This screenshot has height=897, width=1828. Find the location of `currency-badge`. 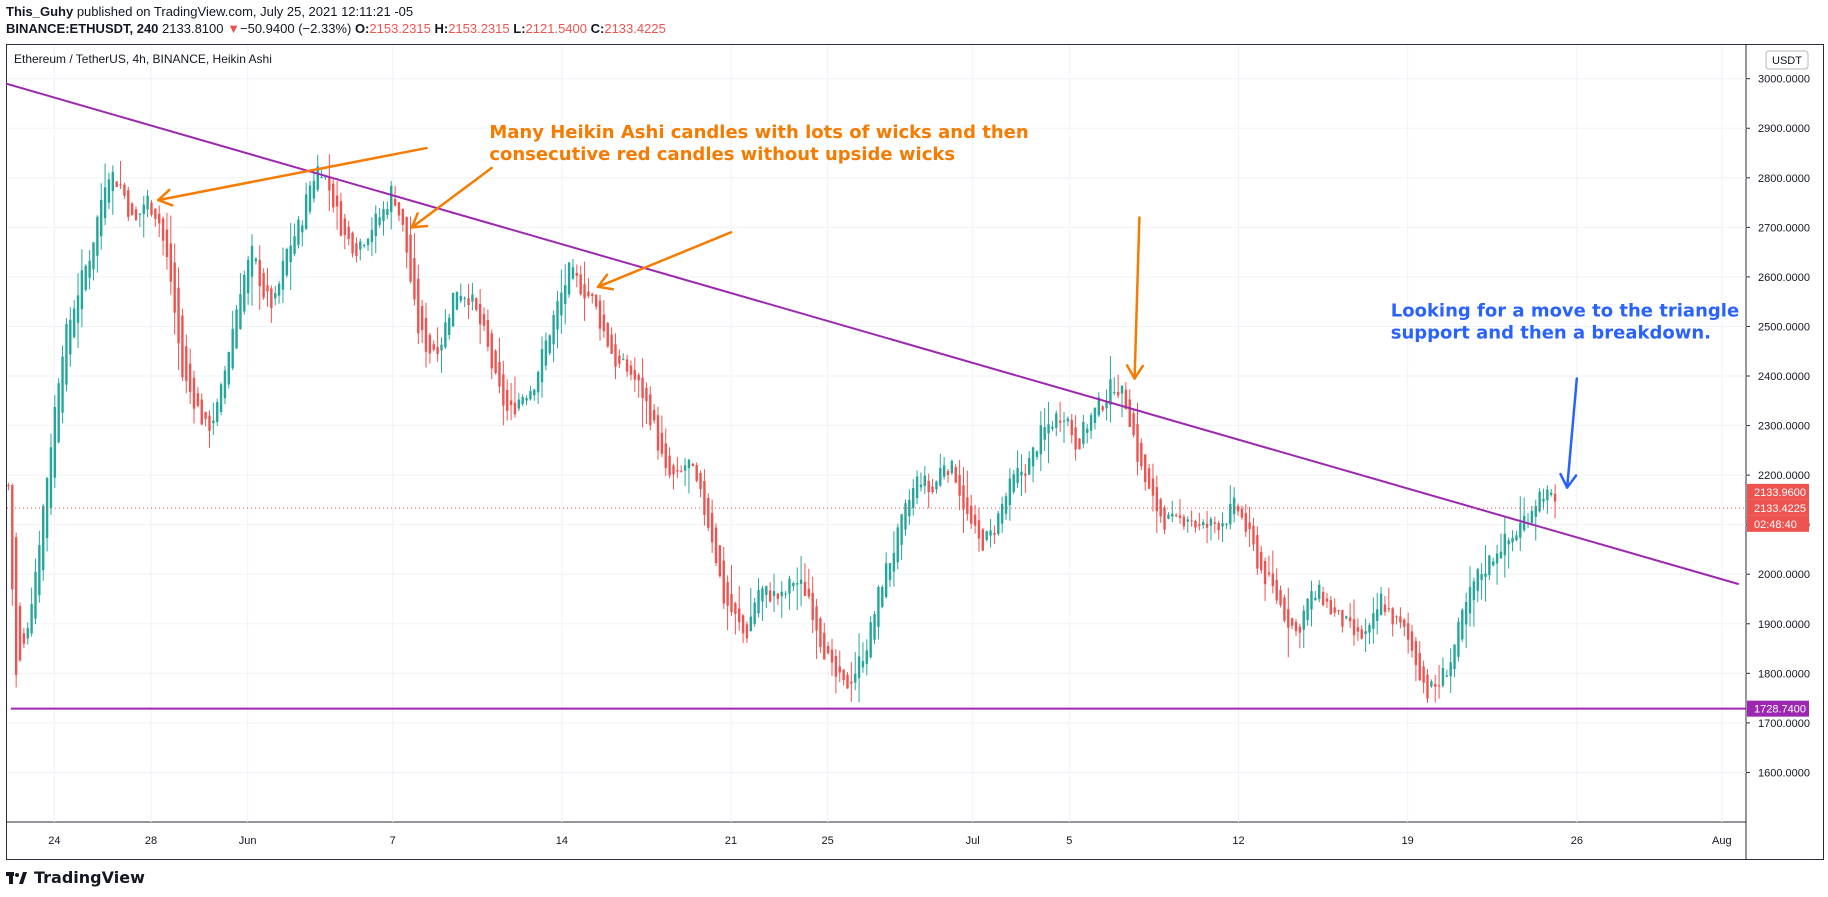

currency-badge is located at coordinates (1787, 60).